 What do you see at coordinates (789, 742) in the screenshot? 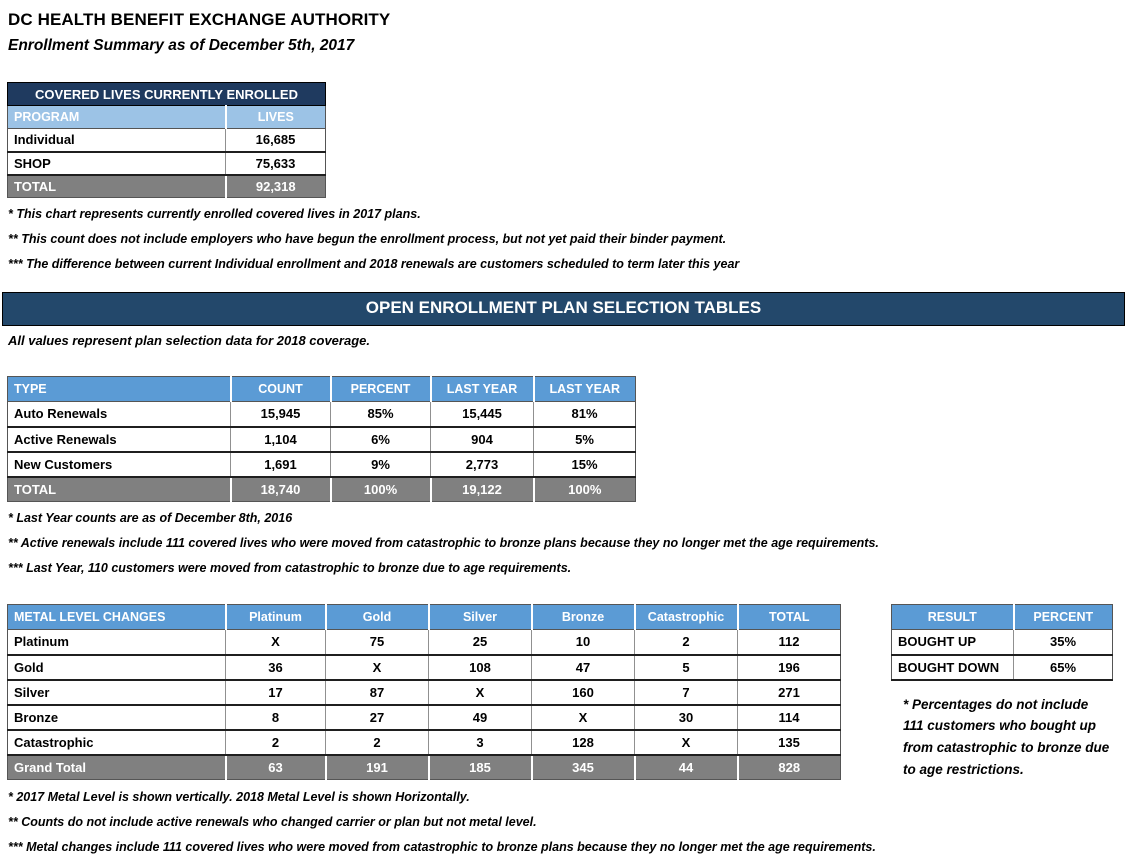
I see `table-cell: 135` at bounding box center [789, 742].